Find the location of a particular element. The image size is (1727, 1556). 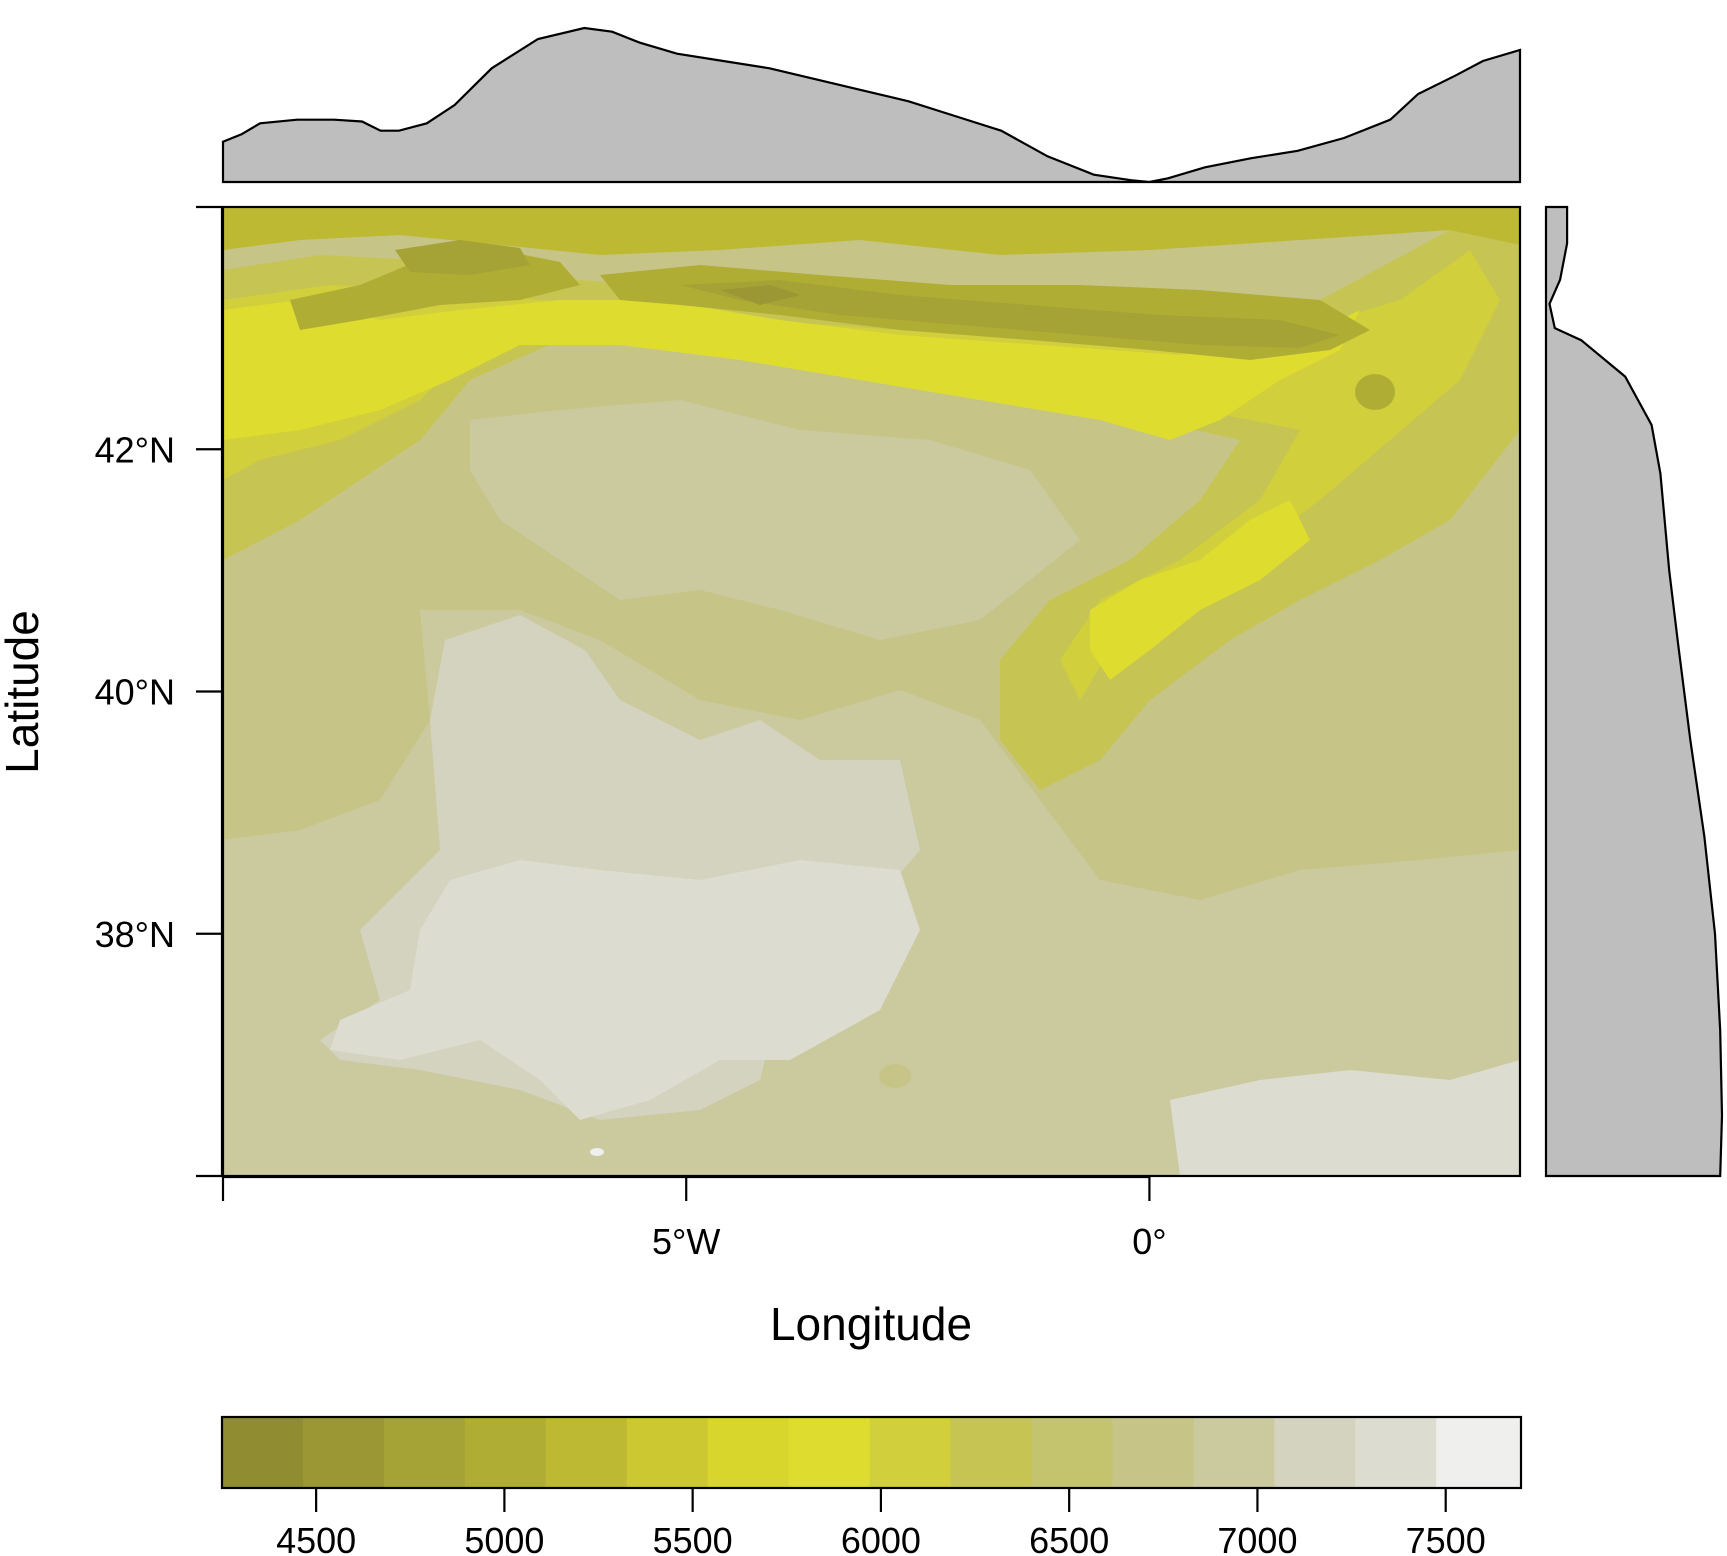

colorbar: 4500 5000 5500 6000 6500 7000 7500 is located at coordinates (871, 1485).